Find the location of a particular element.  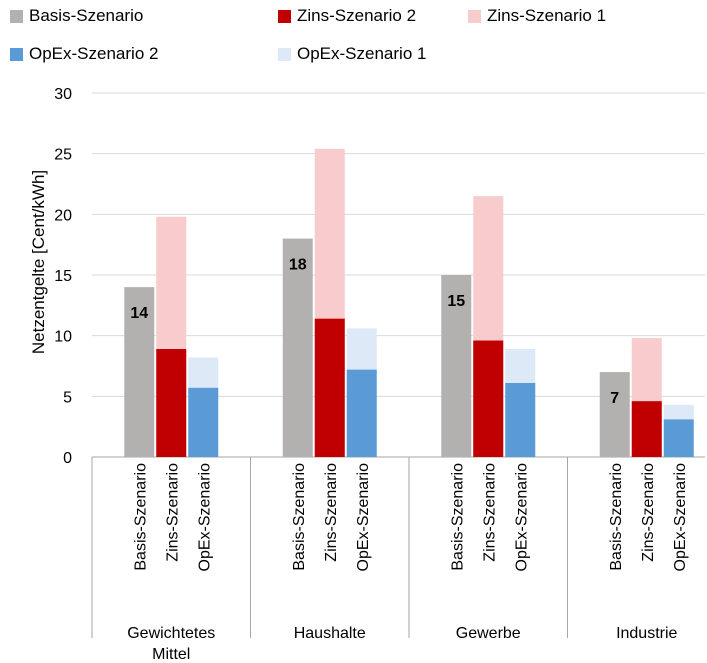

y-tick-label: 20 is located at coordinates (63, 215).